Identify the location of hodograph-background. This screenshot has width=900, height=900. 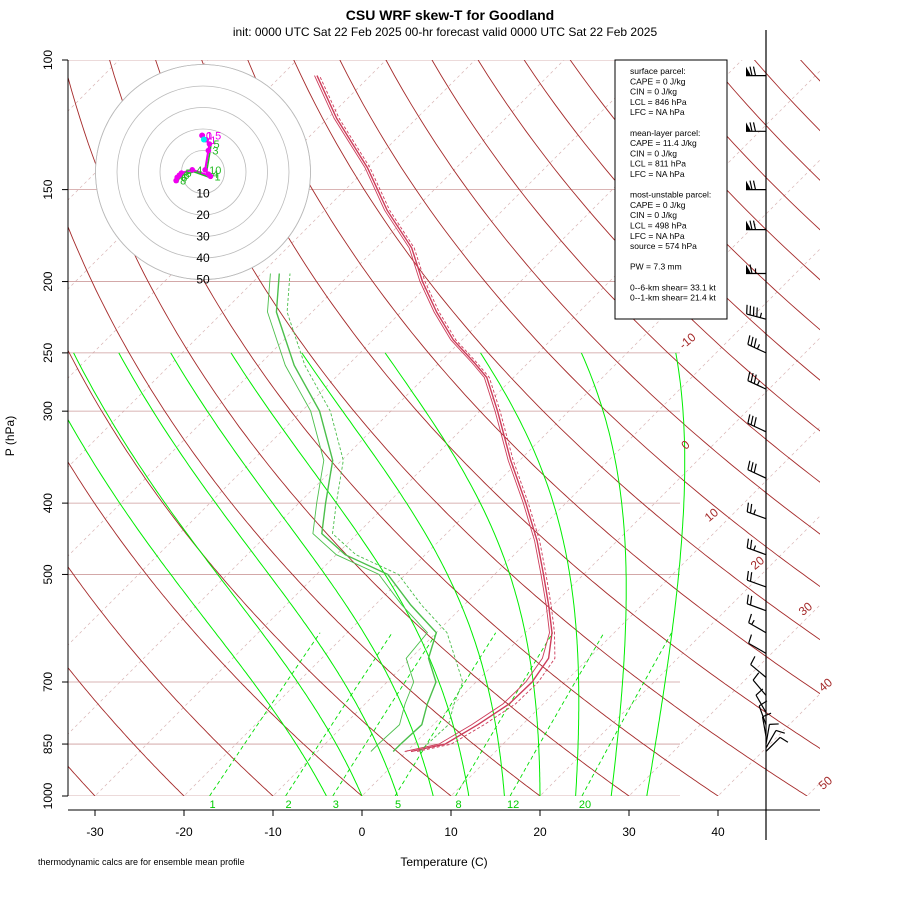
(203, 172).